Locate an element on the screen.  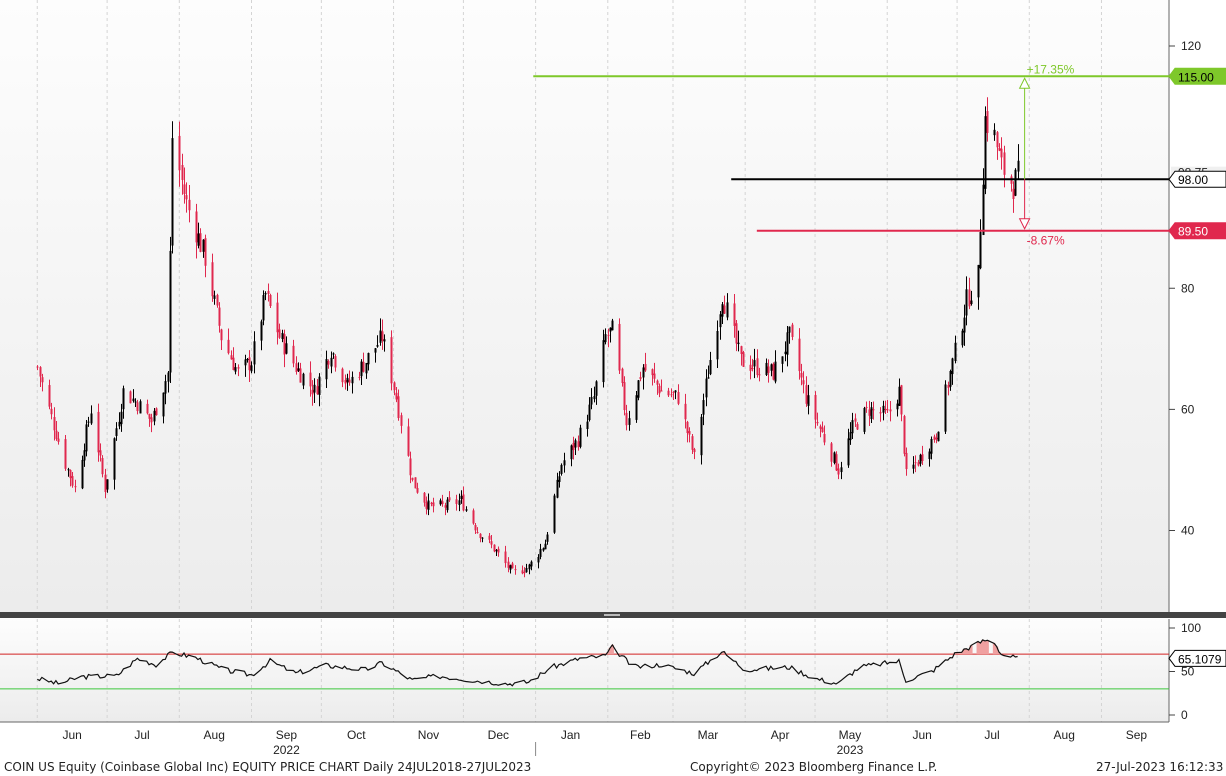
x-tick-label: Jul is located at coordinates (991, 735).